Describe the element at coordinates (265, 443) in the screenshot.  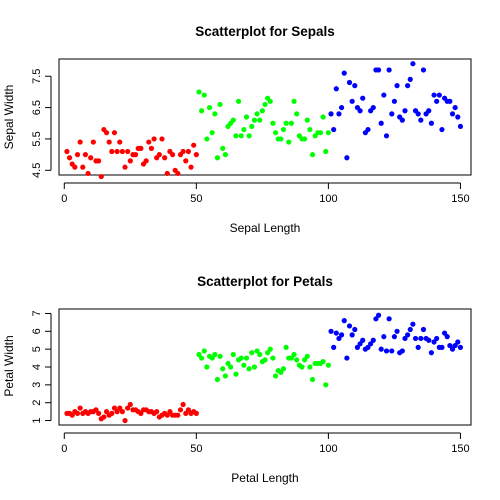
I see `x-axis: 0 50 100 150` at that location.